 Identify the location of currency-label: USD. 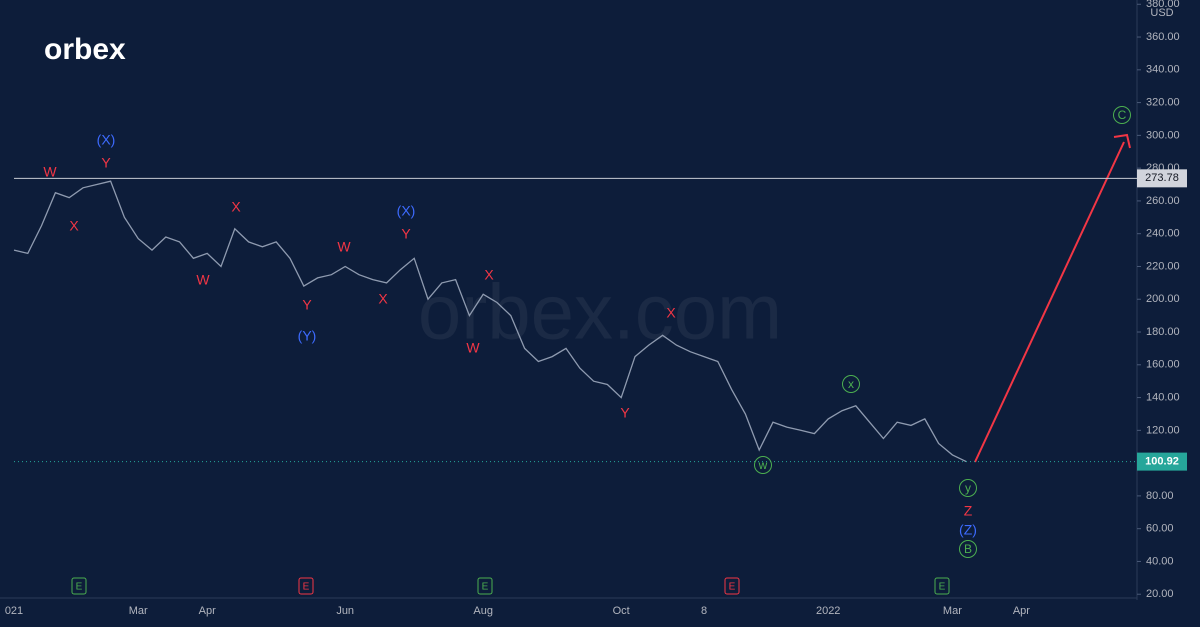
(1161, 13).